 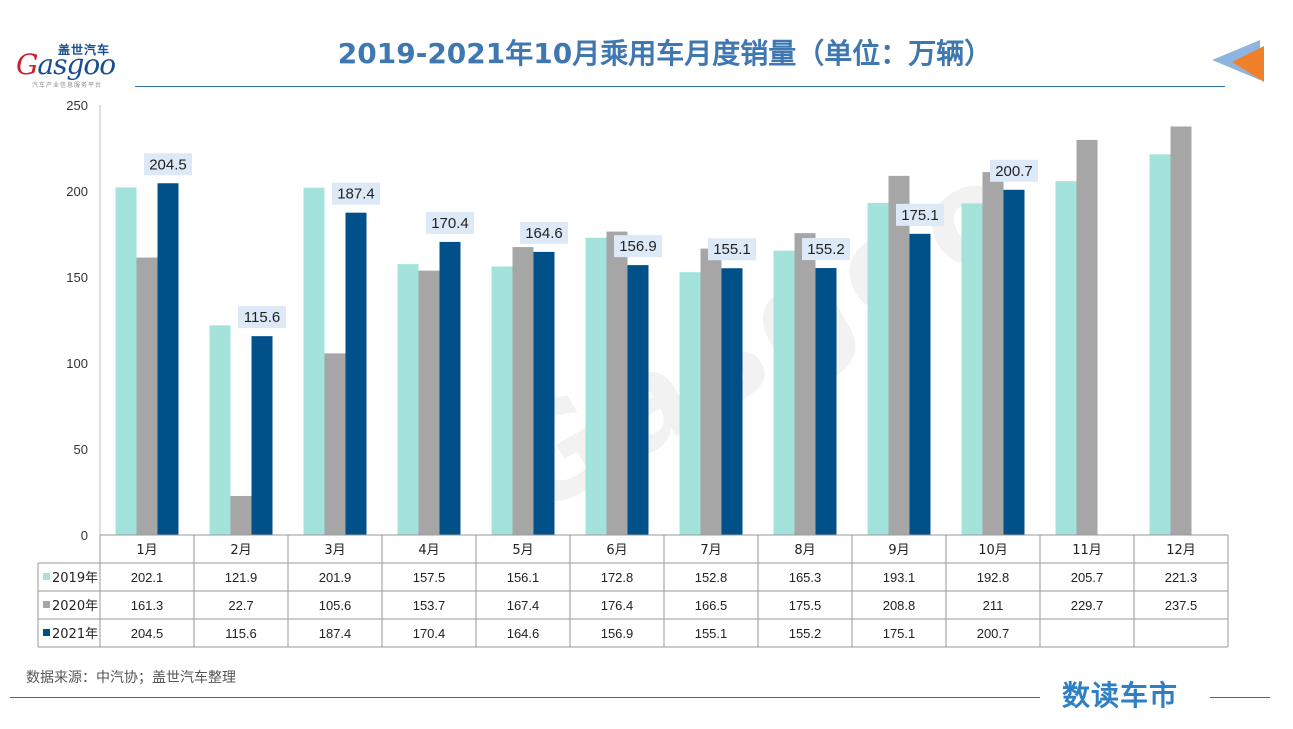 What do you see at coordinates (1014, 362) in the screenshot?
I see `bar-2021年-10月` at bounding box center [1014, 362].